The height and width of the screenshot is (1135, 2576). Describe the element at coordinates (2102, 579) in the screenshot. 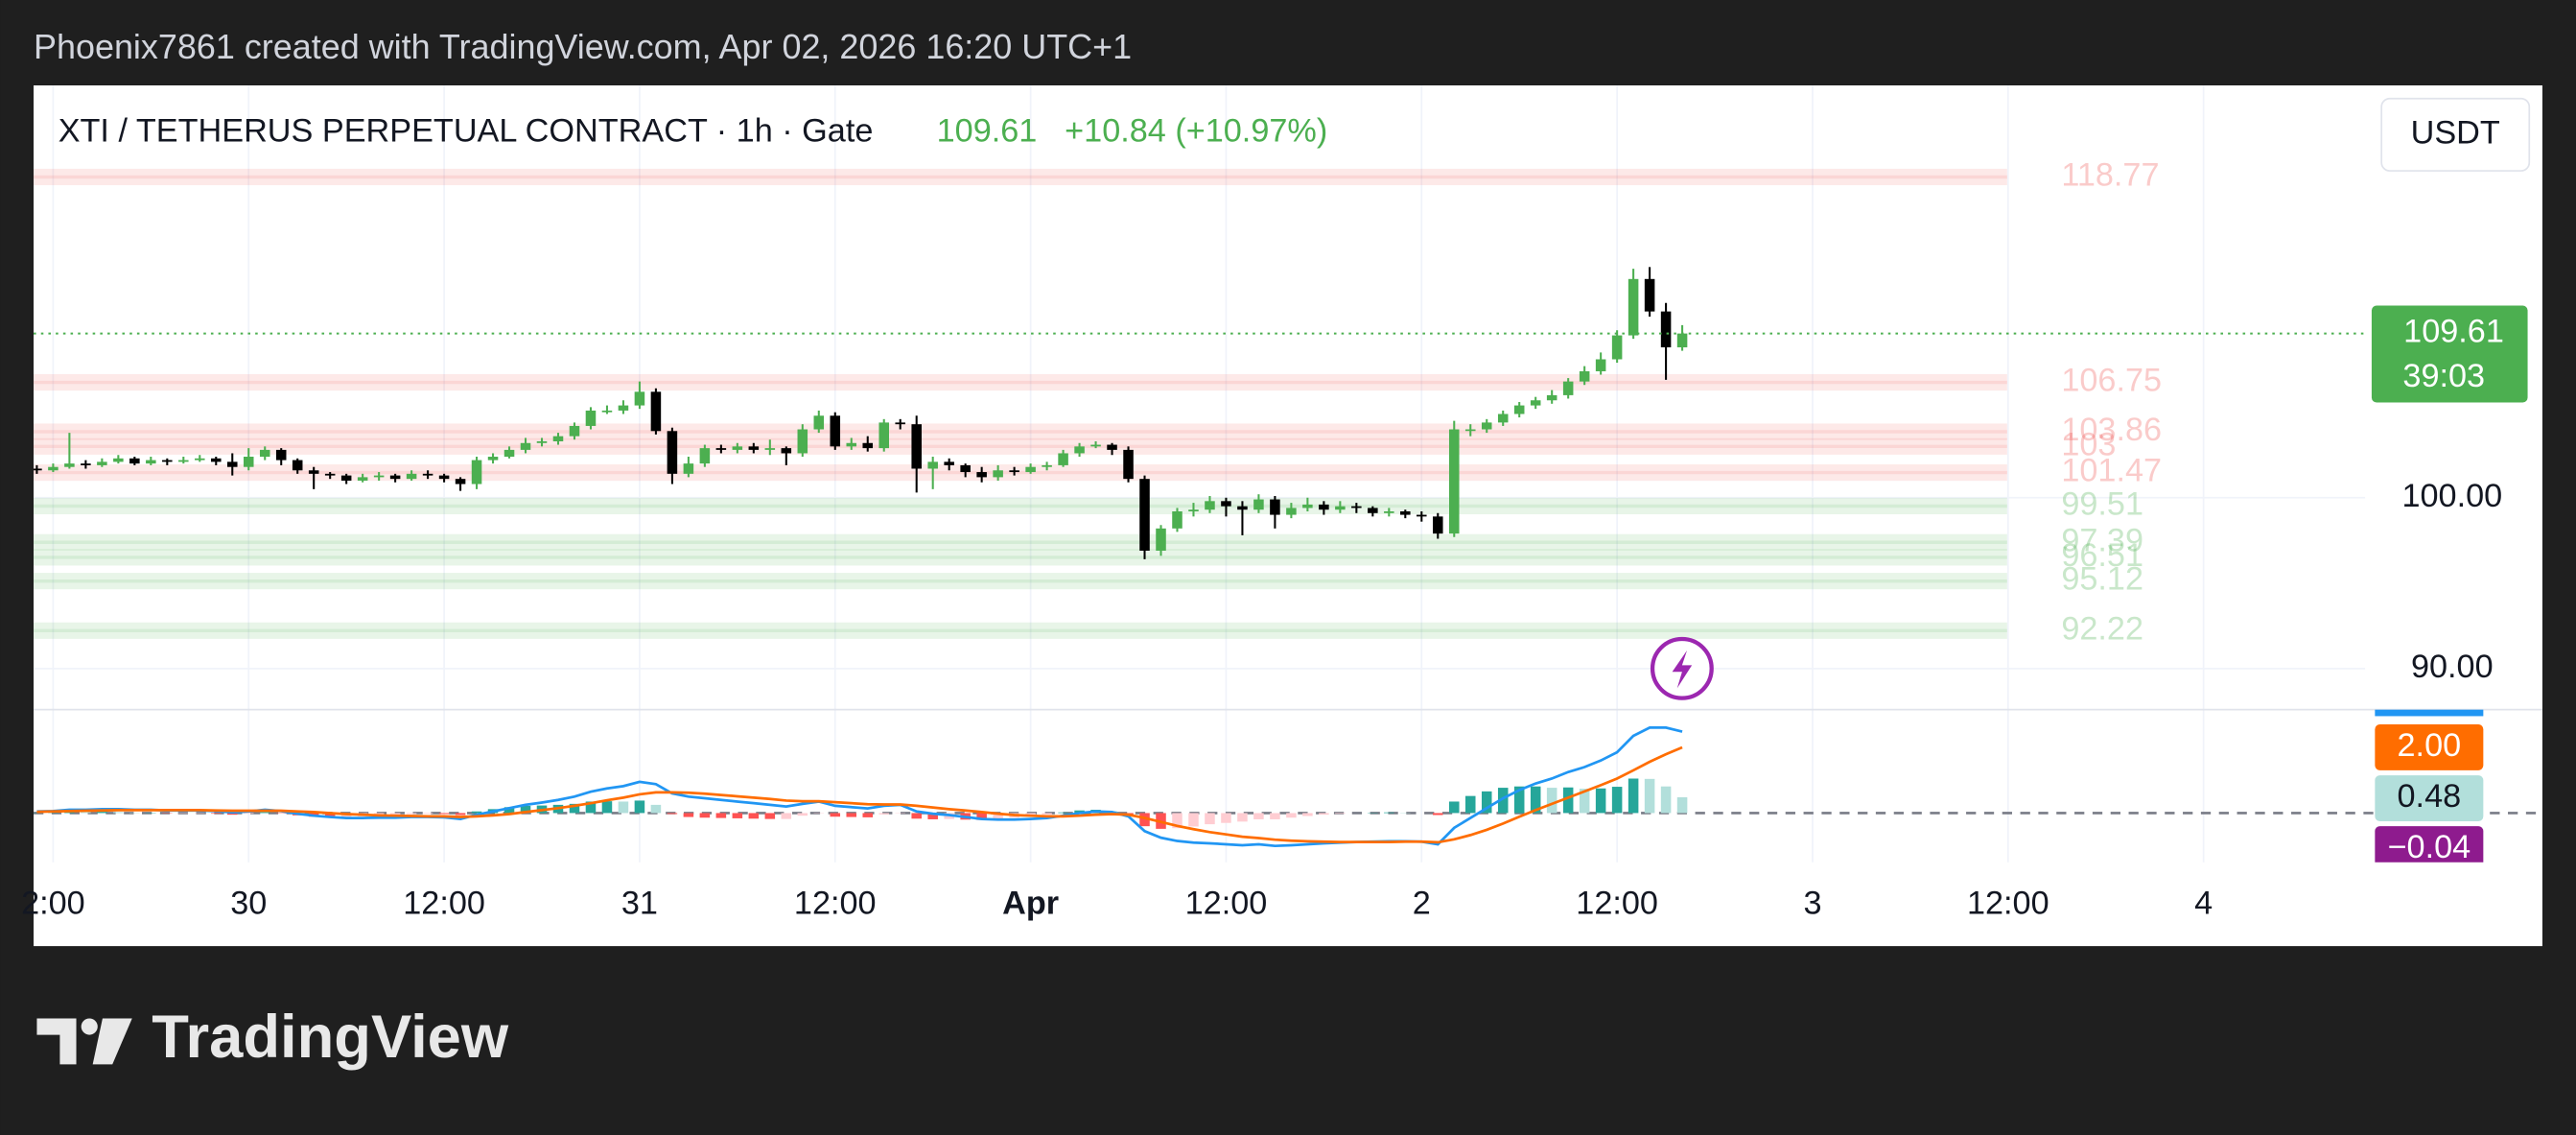

I see `level-label: 95.12` at that location.